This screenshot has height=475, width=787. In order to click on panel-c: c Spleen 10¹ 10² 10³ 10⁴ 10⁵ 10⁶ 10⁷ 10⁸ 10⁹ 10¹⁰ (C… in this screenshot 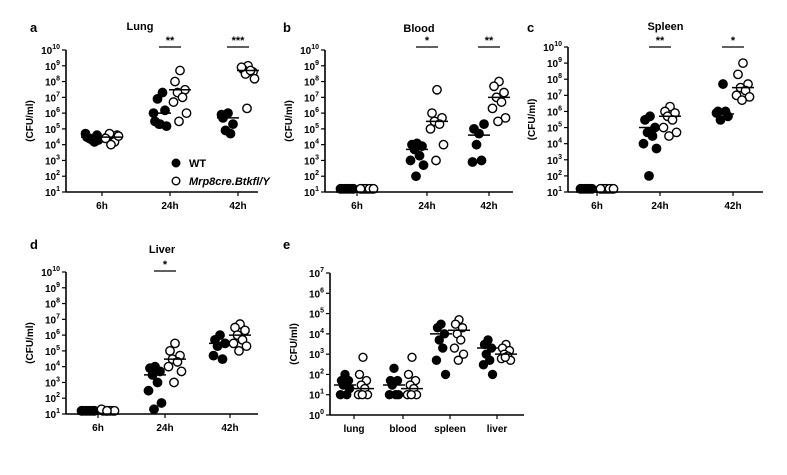, I will do `click(645, 116)`.